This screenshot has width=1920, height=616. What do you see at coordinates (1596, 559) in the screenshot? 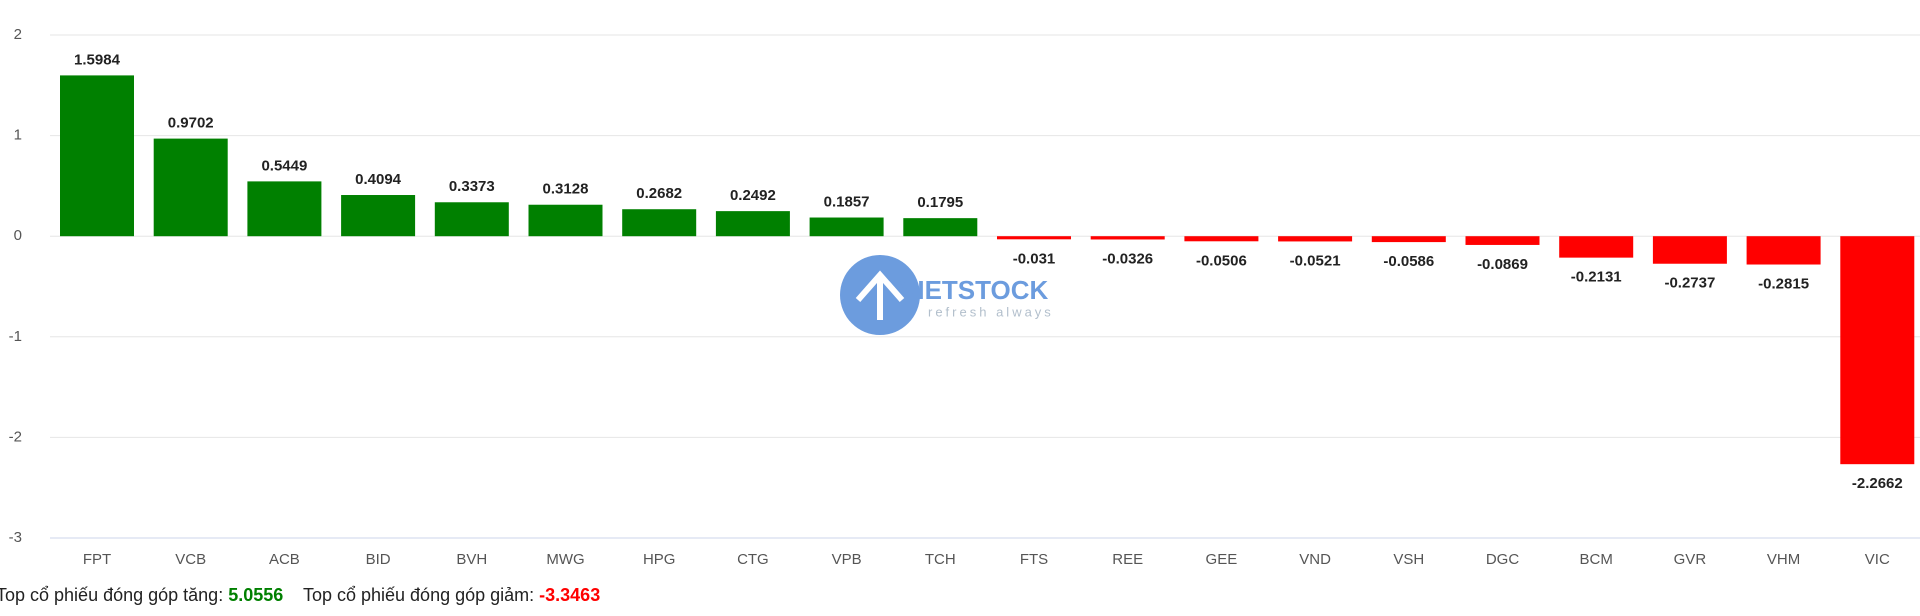
I see `x-tick-label: BCM` at bounding box center [1596, 559].